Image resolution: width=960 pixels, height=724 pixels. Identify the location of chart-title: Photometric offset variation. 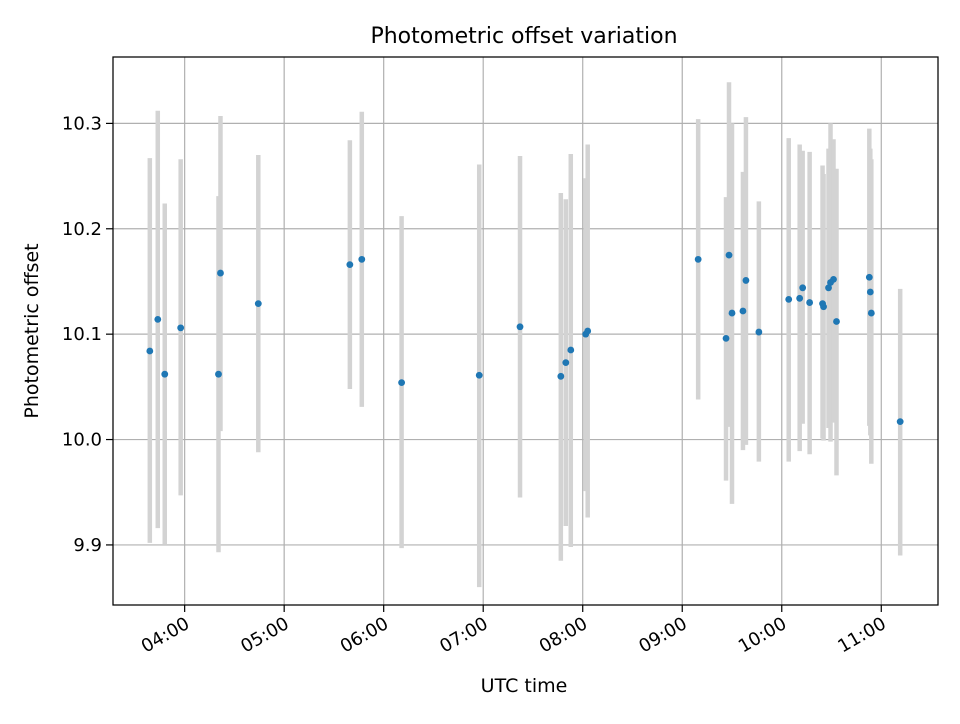
(523, 36).